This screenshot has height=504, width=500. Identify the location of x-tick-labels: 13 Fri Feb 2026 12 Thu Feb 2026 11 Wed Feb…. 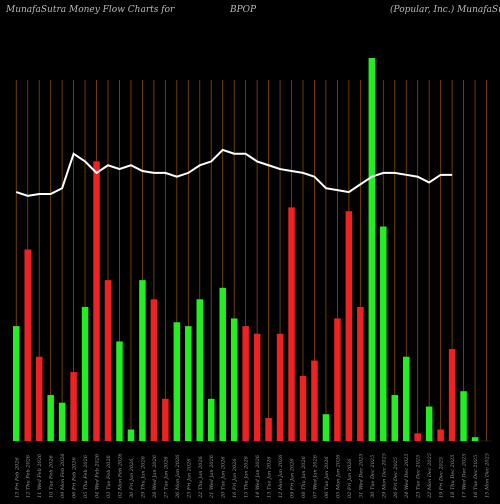
(252, 476).